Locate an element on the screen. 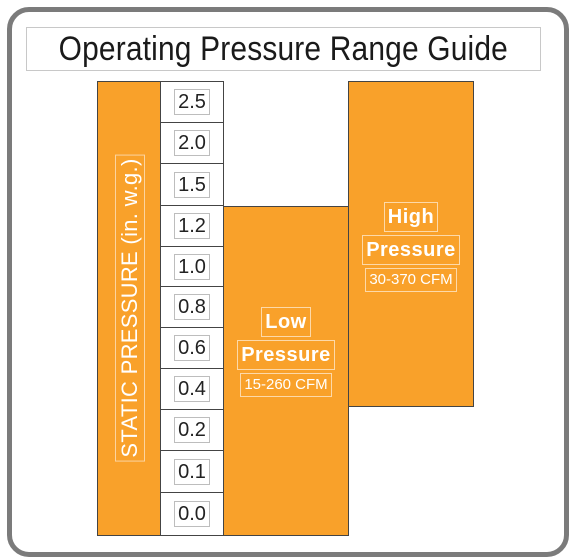 This screenshot has width=572, height=559. tick-label: 0.0 is located at coordinates (192, 514).